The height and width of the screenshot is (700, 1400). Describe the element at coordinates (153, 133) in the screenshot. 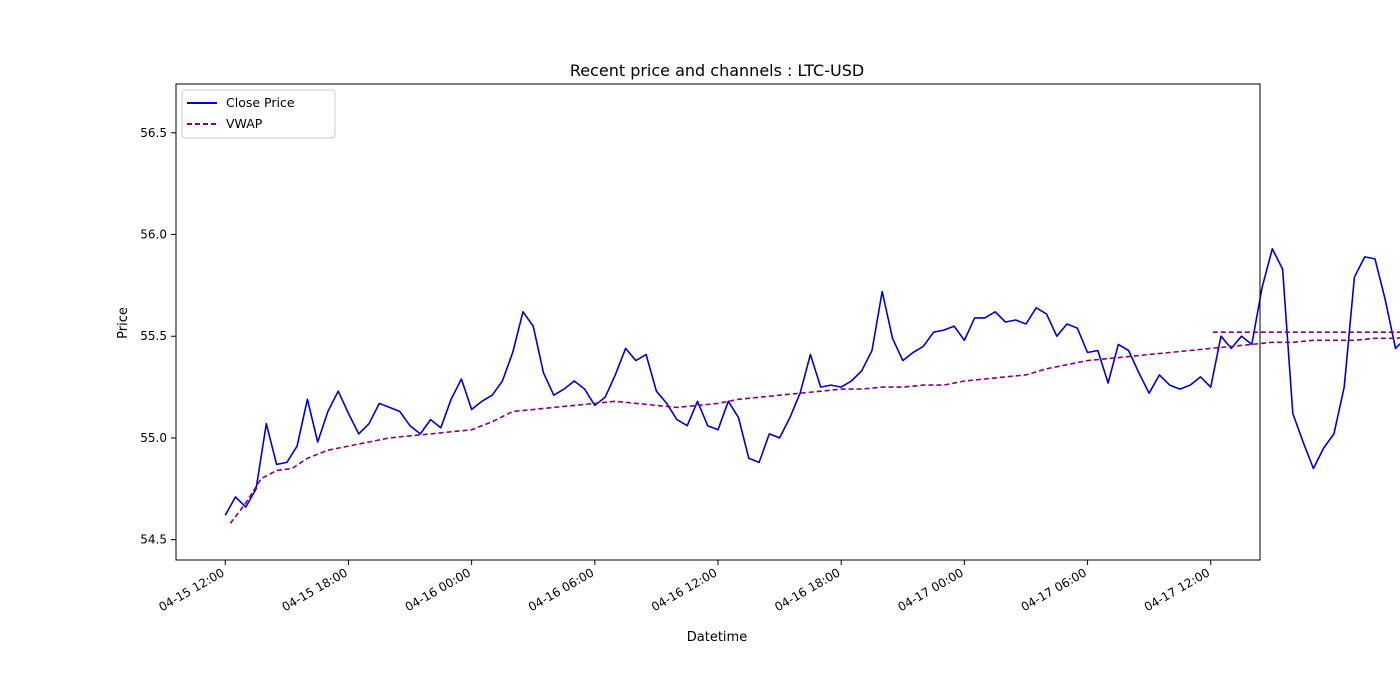

I see `y-tick-label: 56.5` at that location.